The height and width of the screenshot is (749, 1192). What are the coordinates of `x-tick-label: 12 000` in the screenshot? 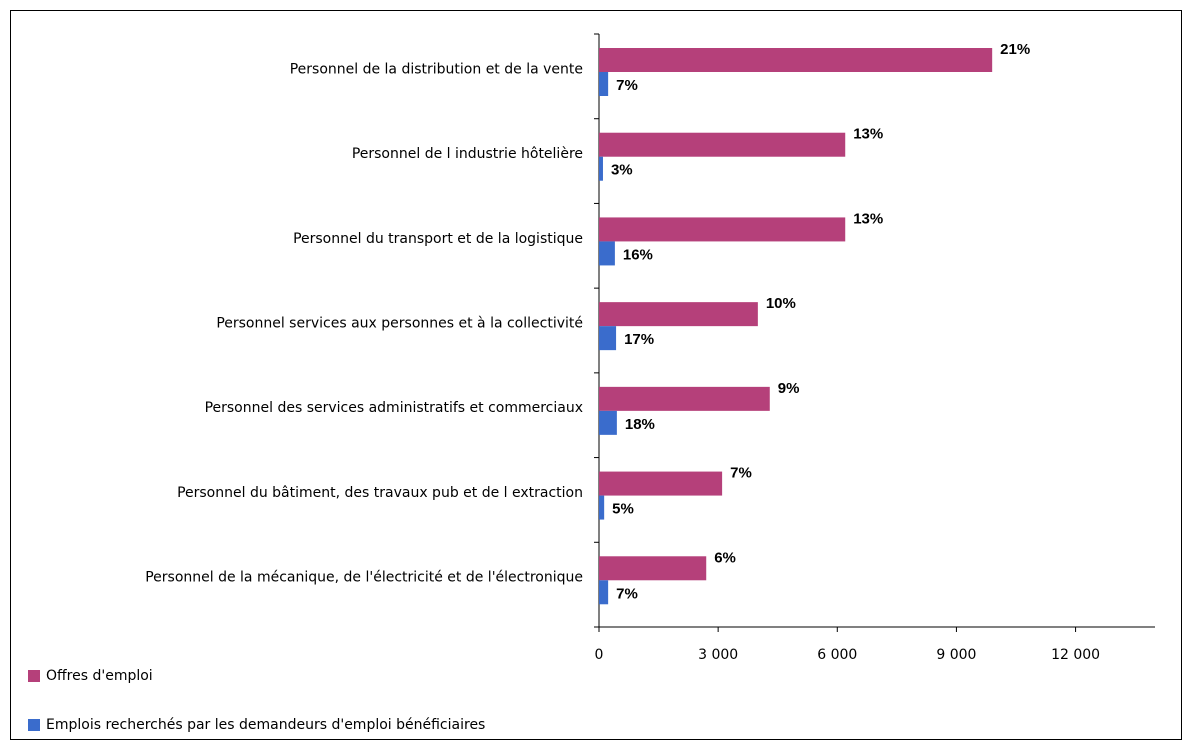 It's located at (1075, 655).